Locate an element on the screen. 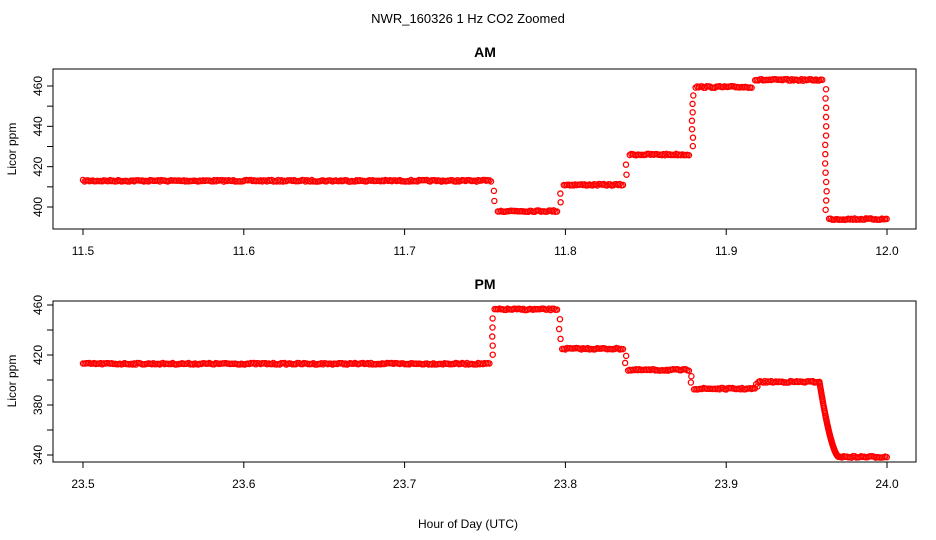  pm-x-tick-label: 23.7 is located at coordinates (405, 484).